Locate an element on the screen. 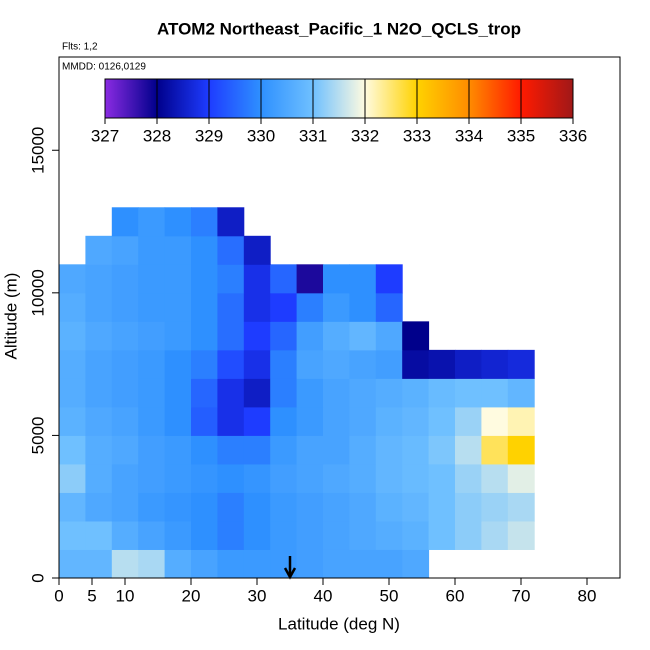  colorbar is located at coordinates (339, 98).